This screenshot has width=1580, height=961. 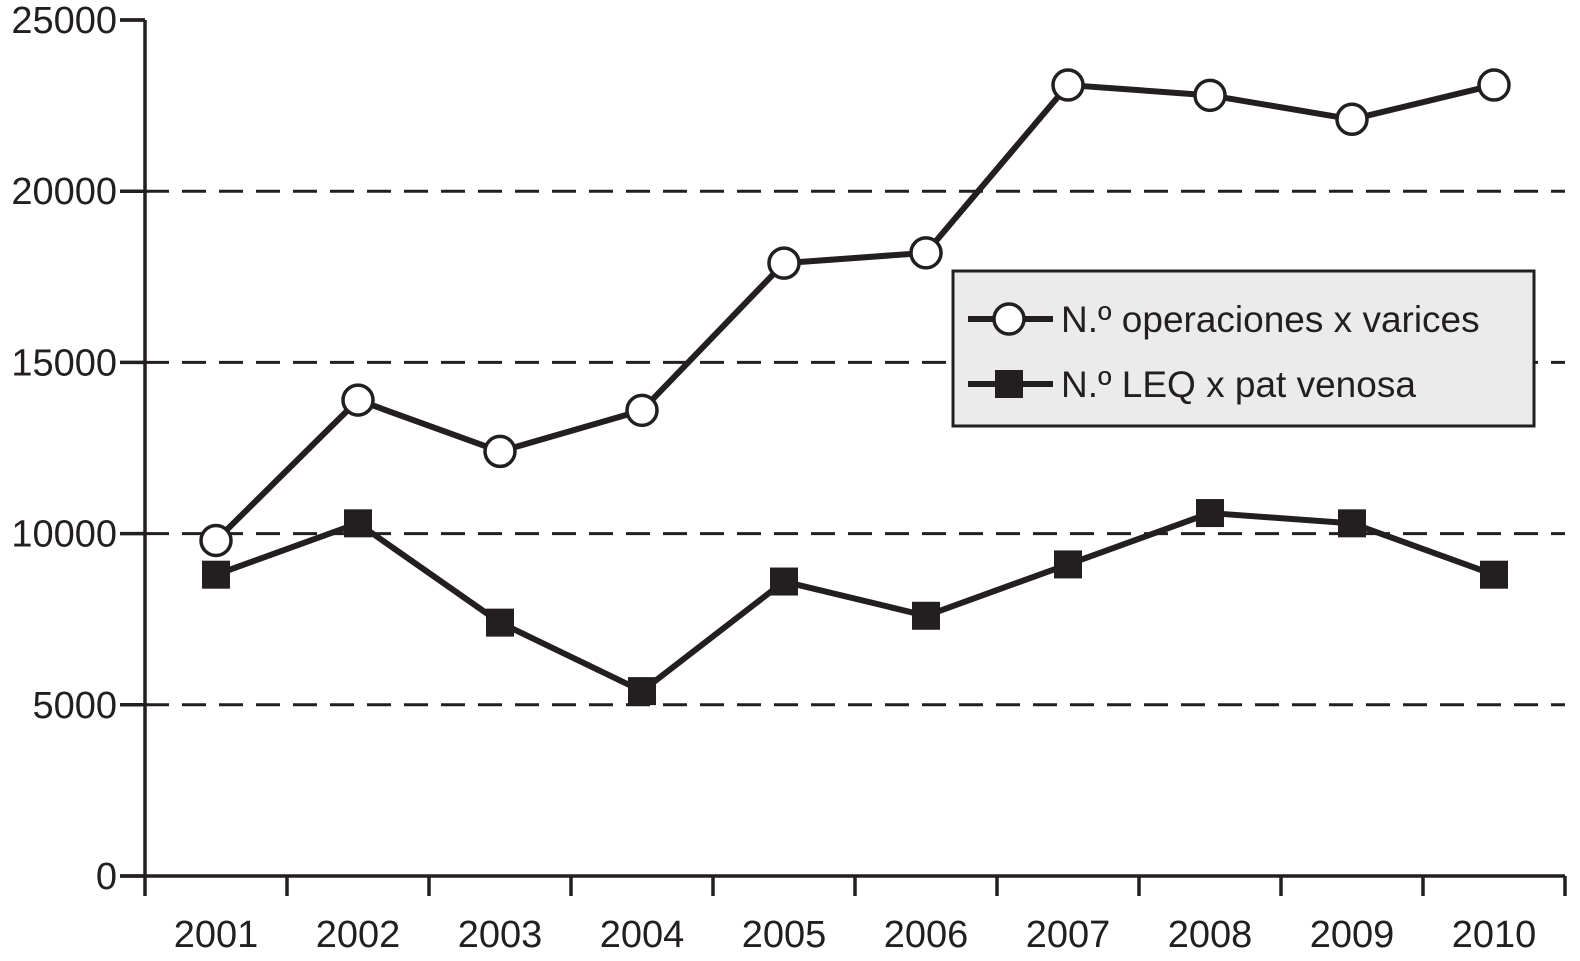 What do you see at coordinates (1068, 935) in the screenshot?
I see `x-tick-label: 2007` at bounding box center [1068, 935].